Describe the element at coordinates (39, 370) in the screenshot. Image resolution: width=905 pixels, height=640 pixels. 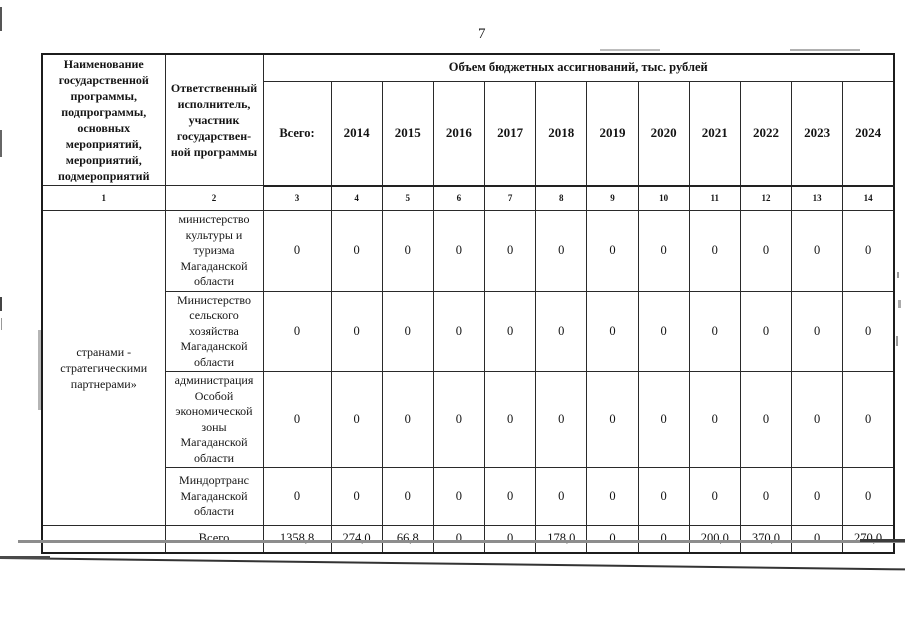
I see `scan-artifact-border-shadow` at that location.